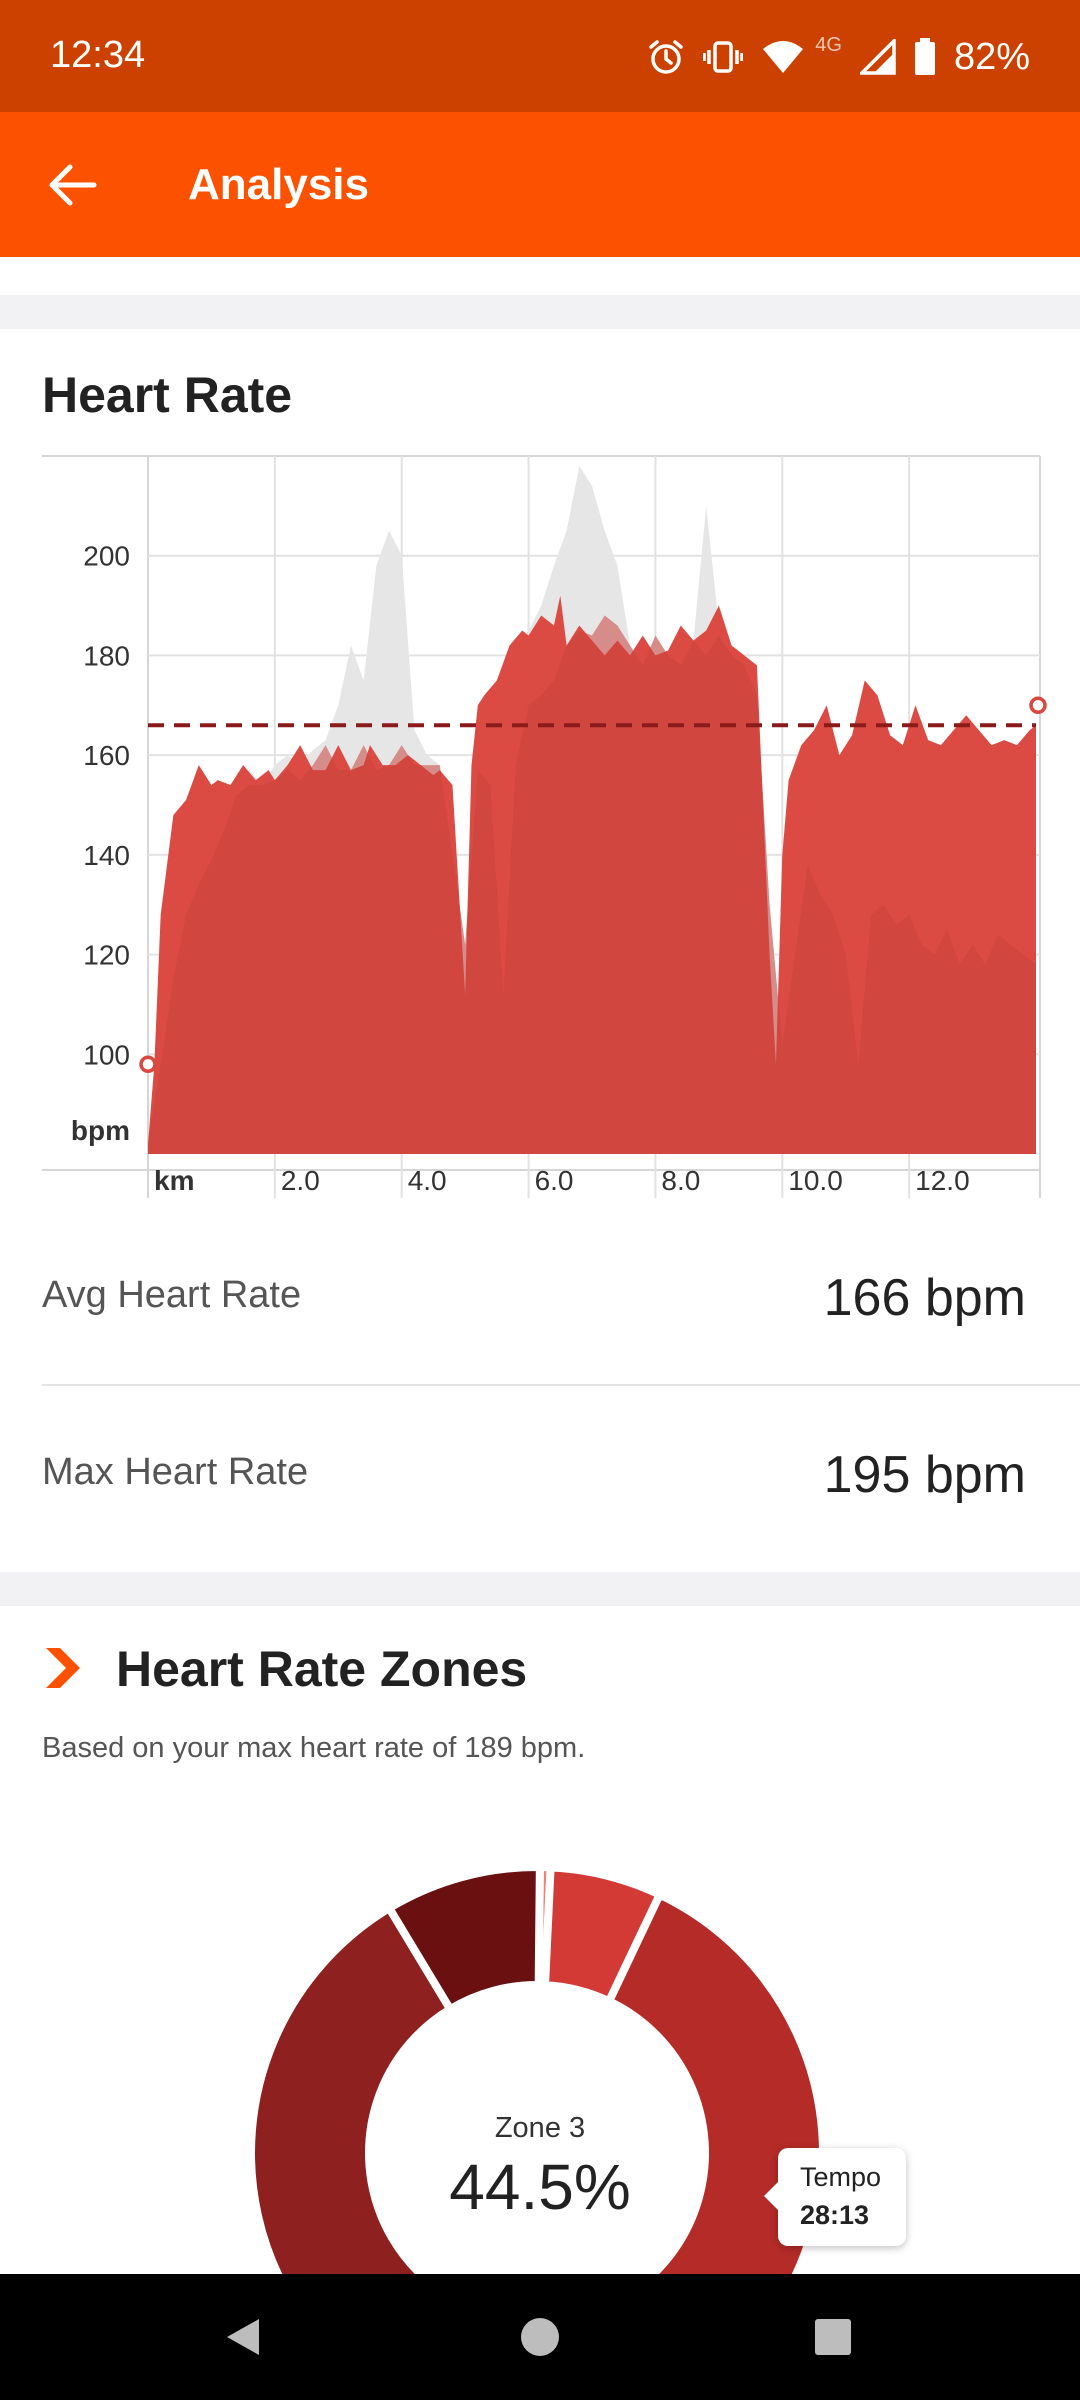 The width and height of the screenshot is (1080, 2400). What do you see at coordinates (542, 1475) in the screenshot?
I see `max-heart-rate-row: Max Heart Rate 195 bpm` at bounding box center [542, 1475].